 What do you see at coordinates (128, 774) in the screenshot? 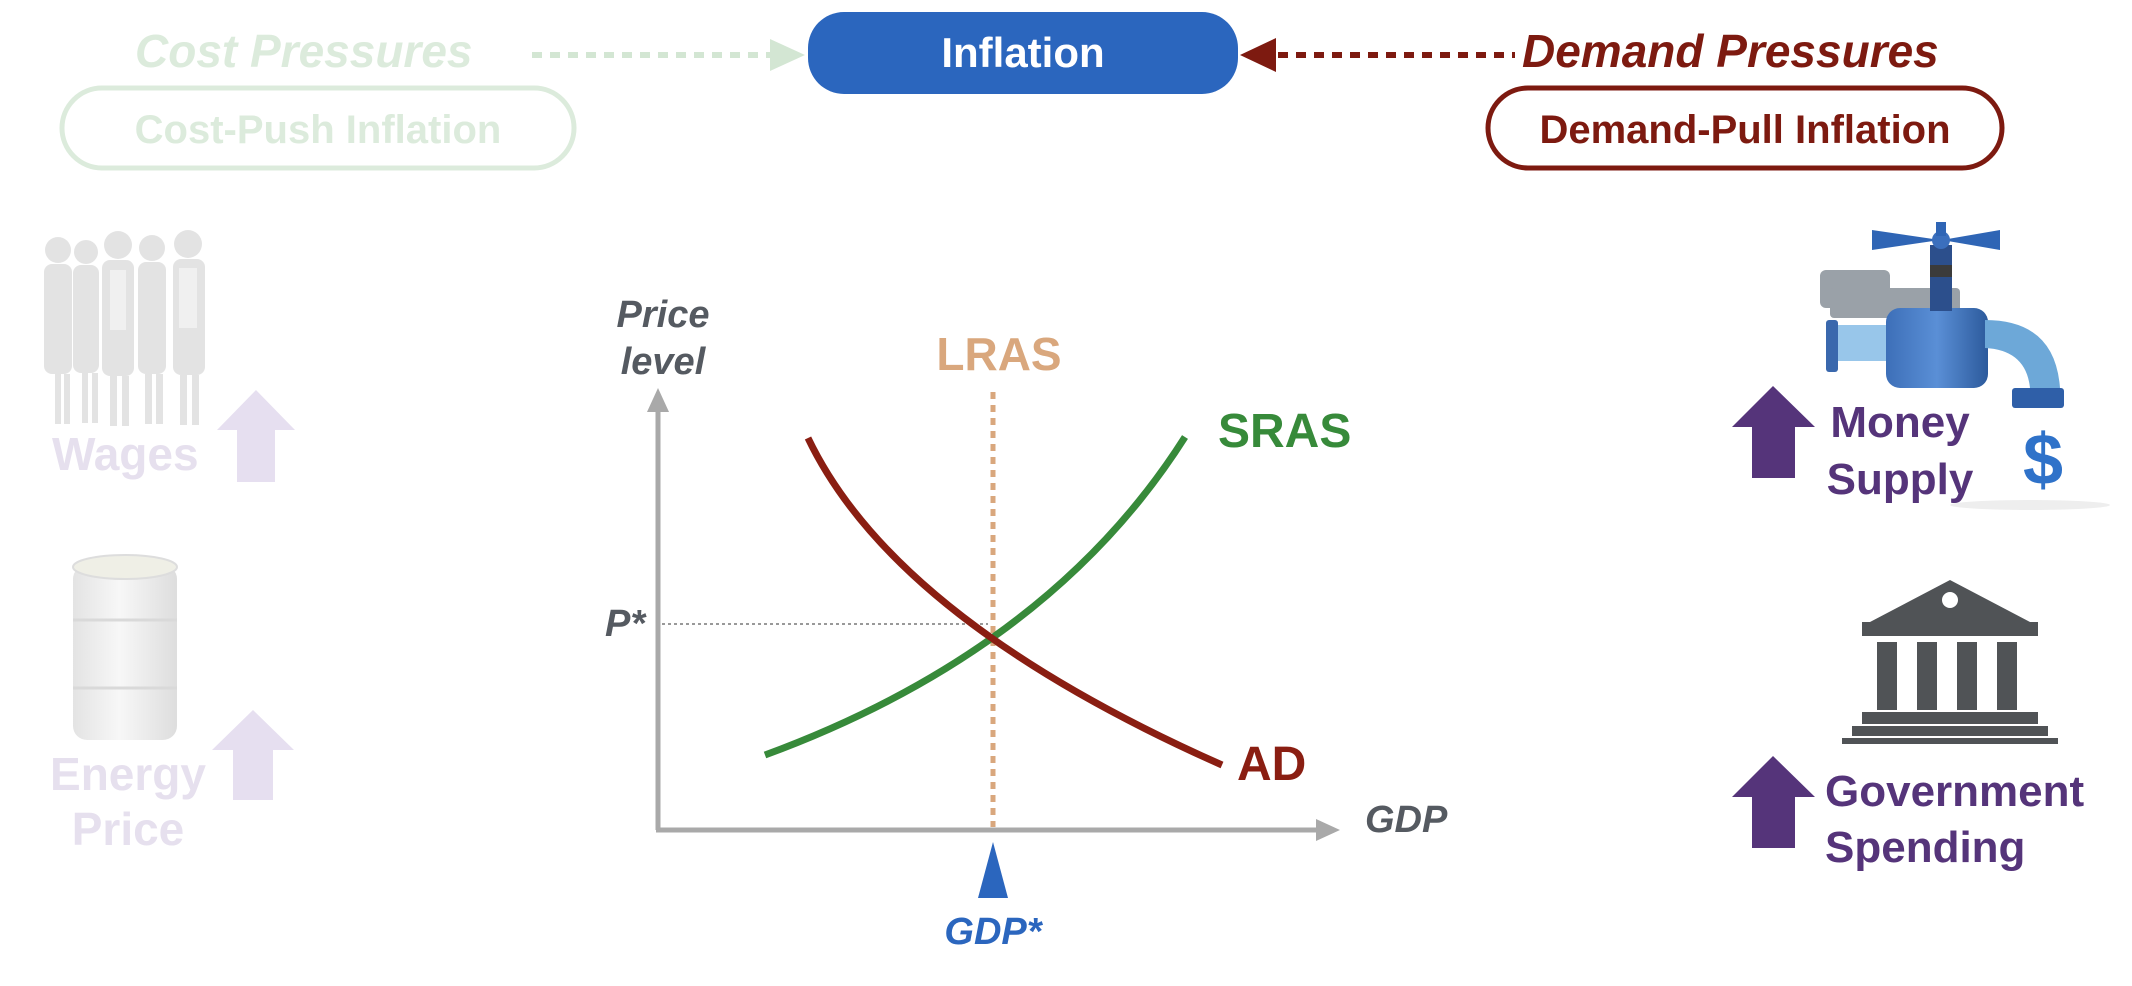
I see `energy-price-label-line1: Energy` at bounding box center [128, 774].